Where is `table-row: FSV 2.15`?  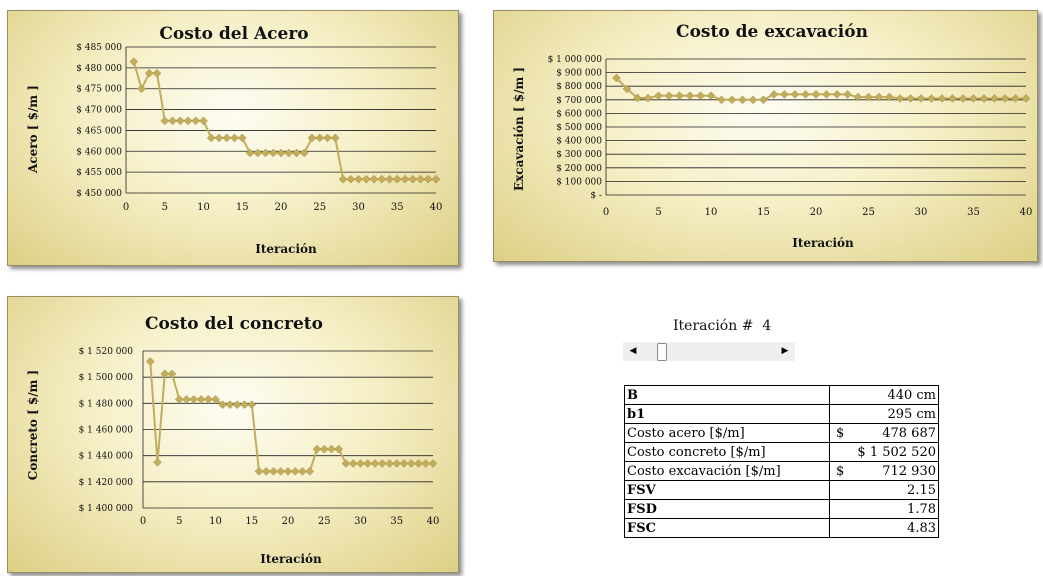 table-row: FSV 2.15 is located at coordinates (781, 490).